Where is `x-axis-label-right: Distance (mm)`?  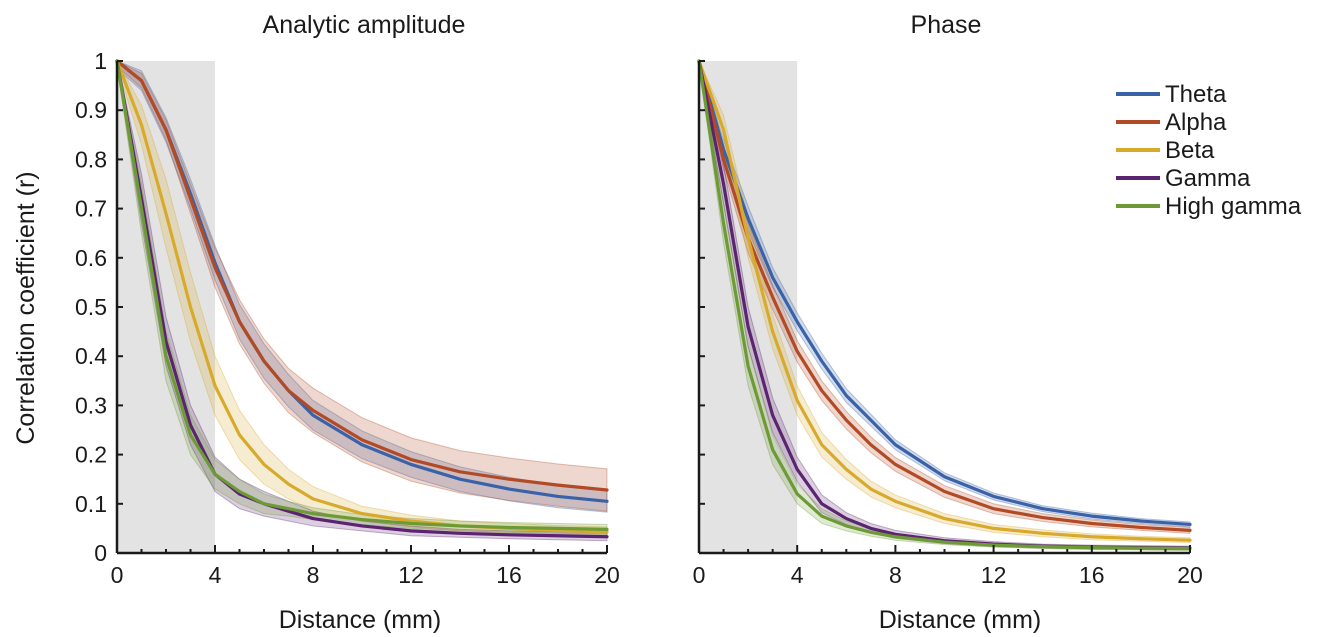
x-axis-label-right: Distance (mm) is located at coordinates (960, 620).